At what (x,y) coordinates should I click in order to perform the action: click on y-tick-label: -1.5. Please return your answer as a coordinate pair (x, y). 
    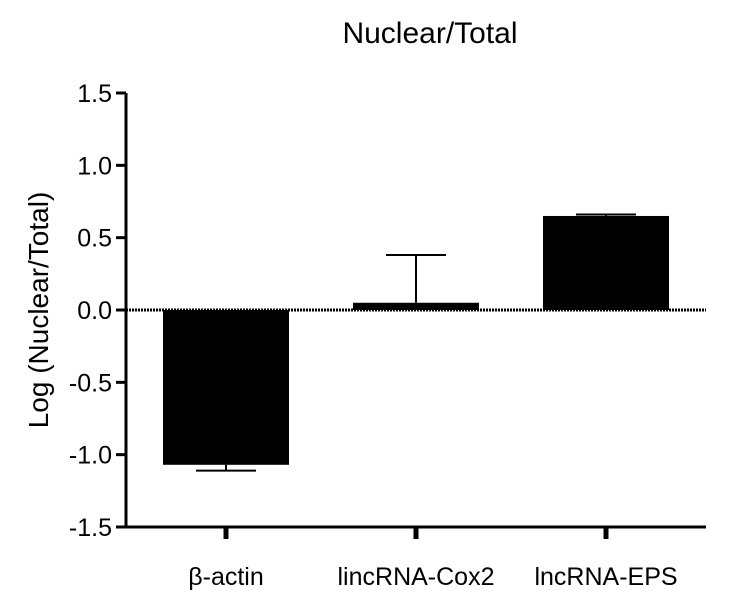
    Looking at the image, I should click on (90, 528).